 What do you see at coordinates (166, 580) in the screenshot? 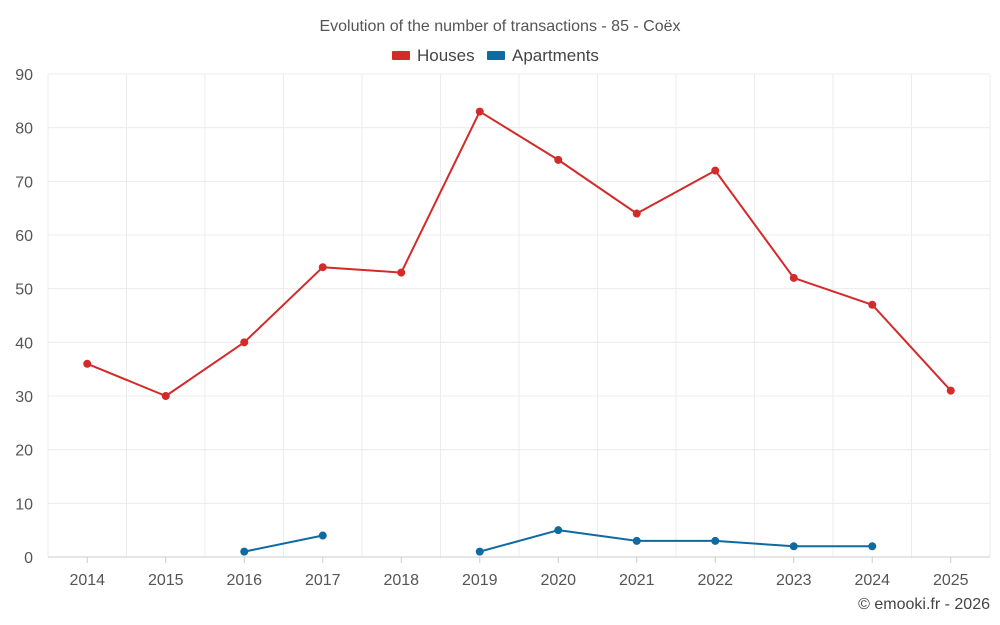
I see `x-tick-label: 2015` at bounding box center [166, 580].